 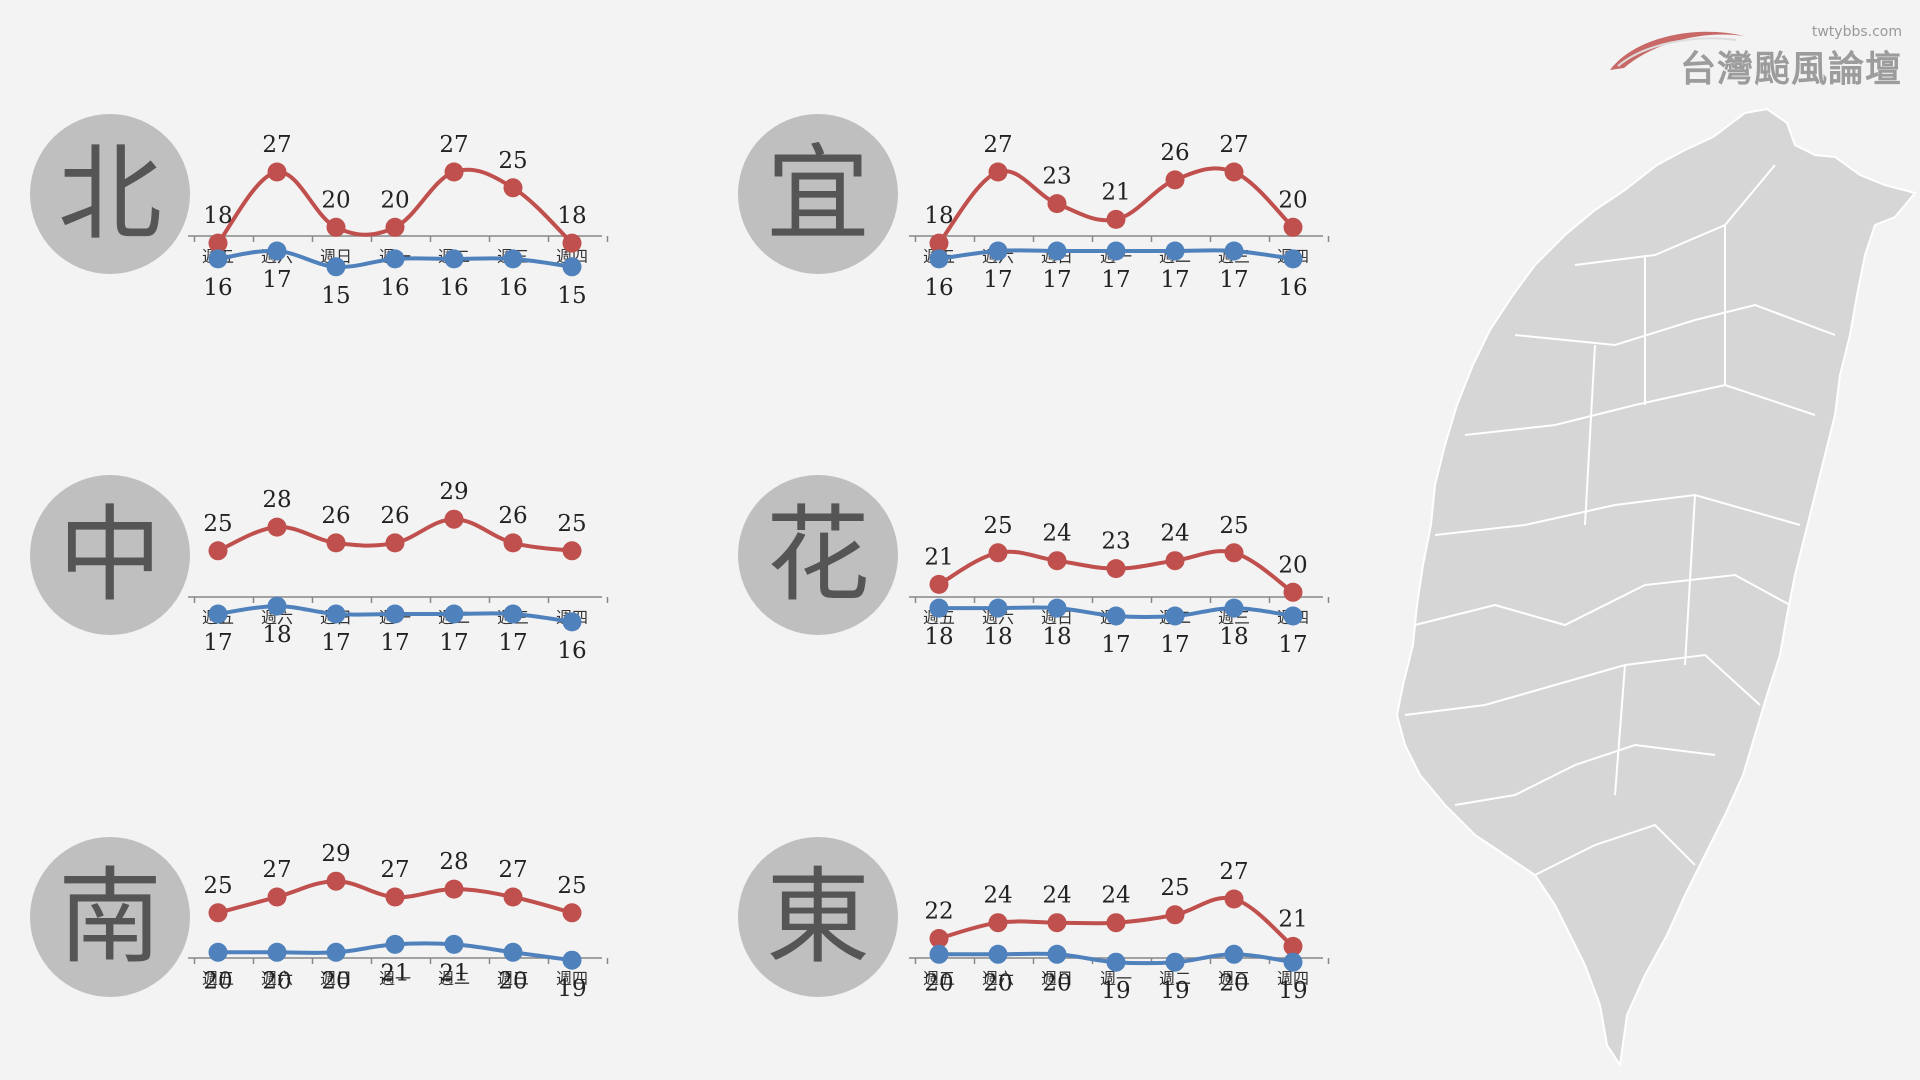 What do you see at coordinates (818, 555) in the screenshot?
I see `region-circle-hualien: 花` at bounding box center [818, 555].